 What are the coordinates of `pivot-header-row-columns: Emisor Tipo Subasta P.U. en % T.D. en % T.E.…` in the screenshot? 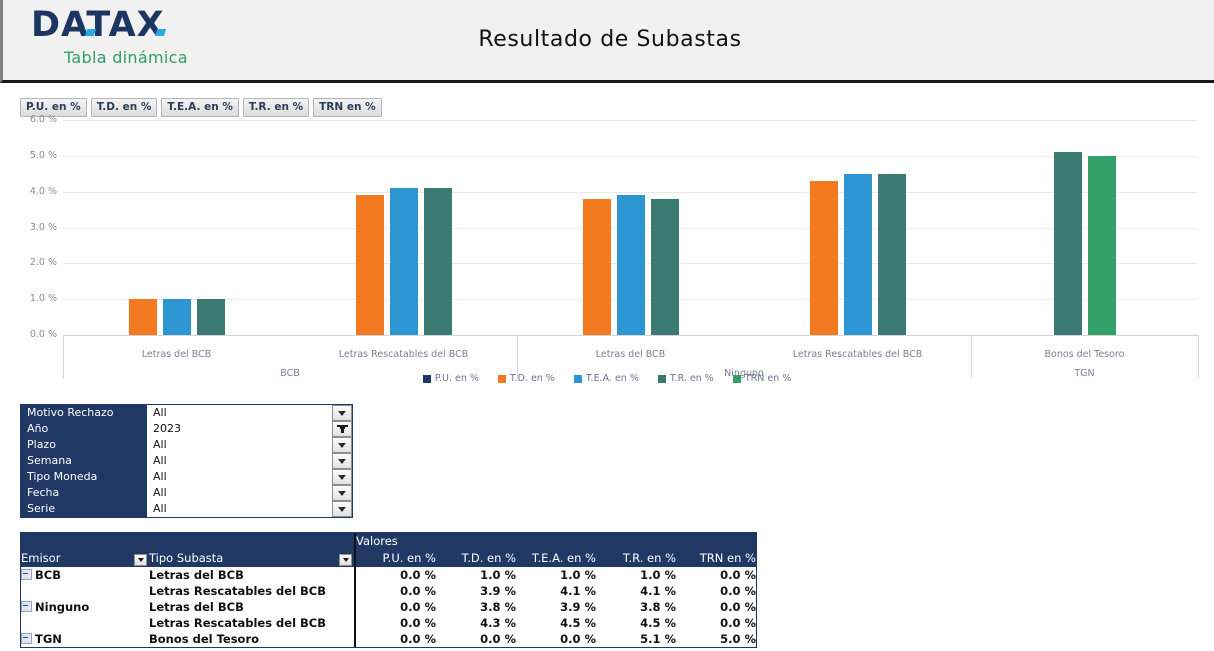 It's located at (388, 558).